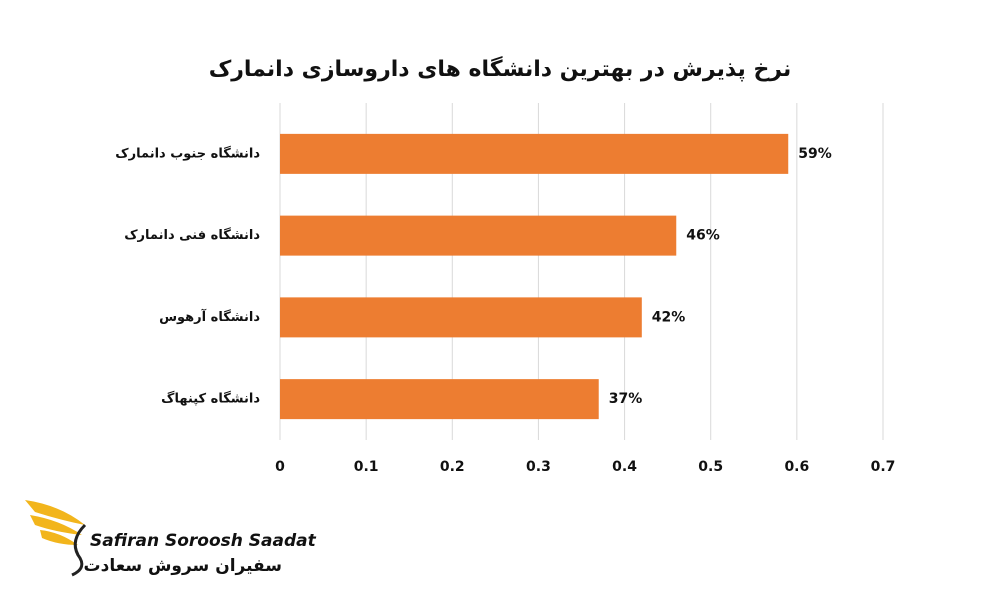  What do you see at coordinates (815, 154) in the screenshot?
I see `value-label: 59%` at bounding box center [815, 154].